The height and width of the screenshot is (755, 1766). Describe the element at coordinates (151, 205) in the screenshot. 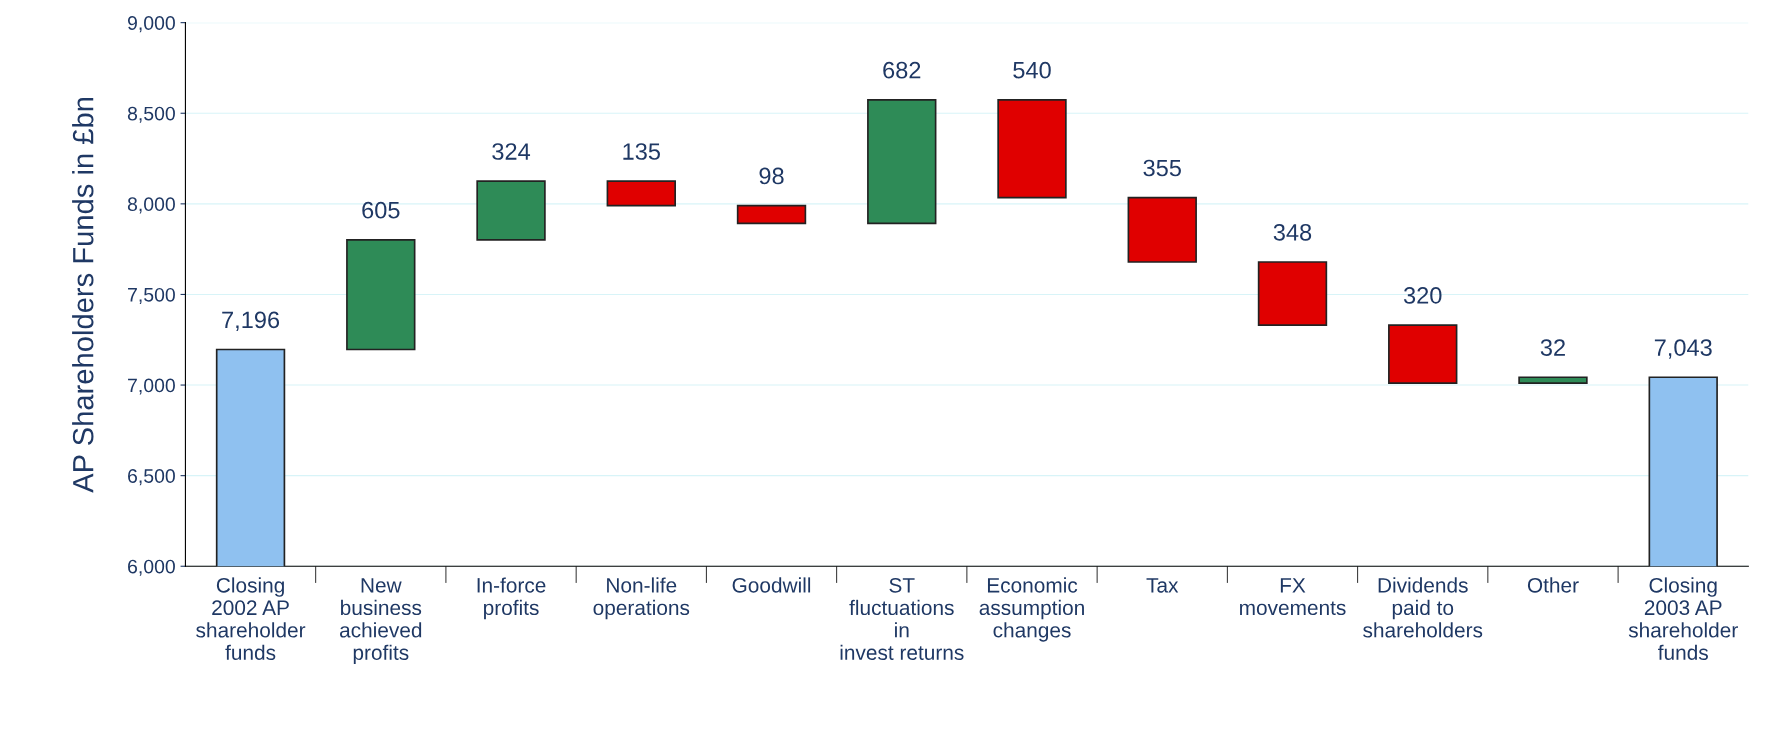

I see `y-tick-label: 8,000` at that location.